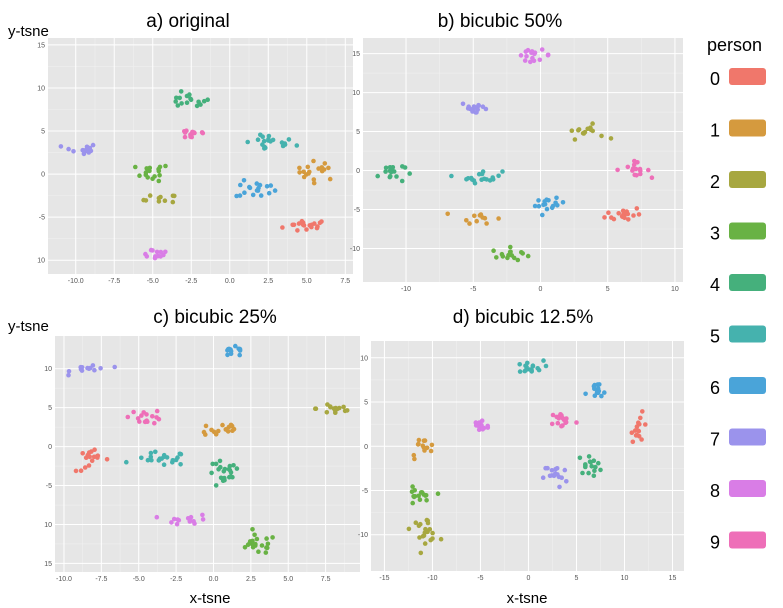 The image size is (783, 608). I want to click on panel-a-y-ticks: 15 10 5 0 -5 10, so click(41, 153).